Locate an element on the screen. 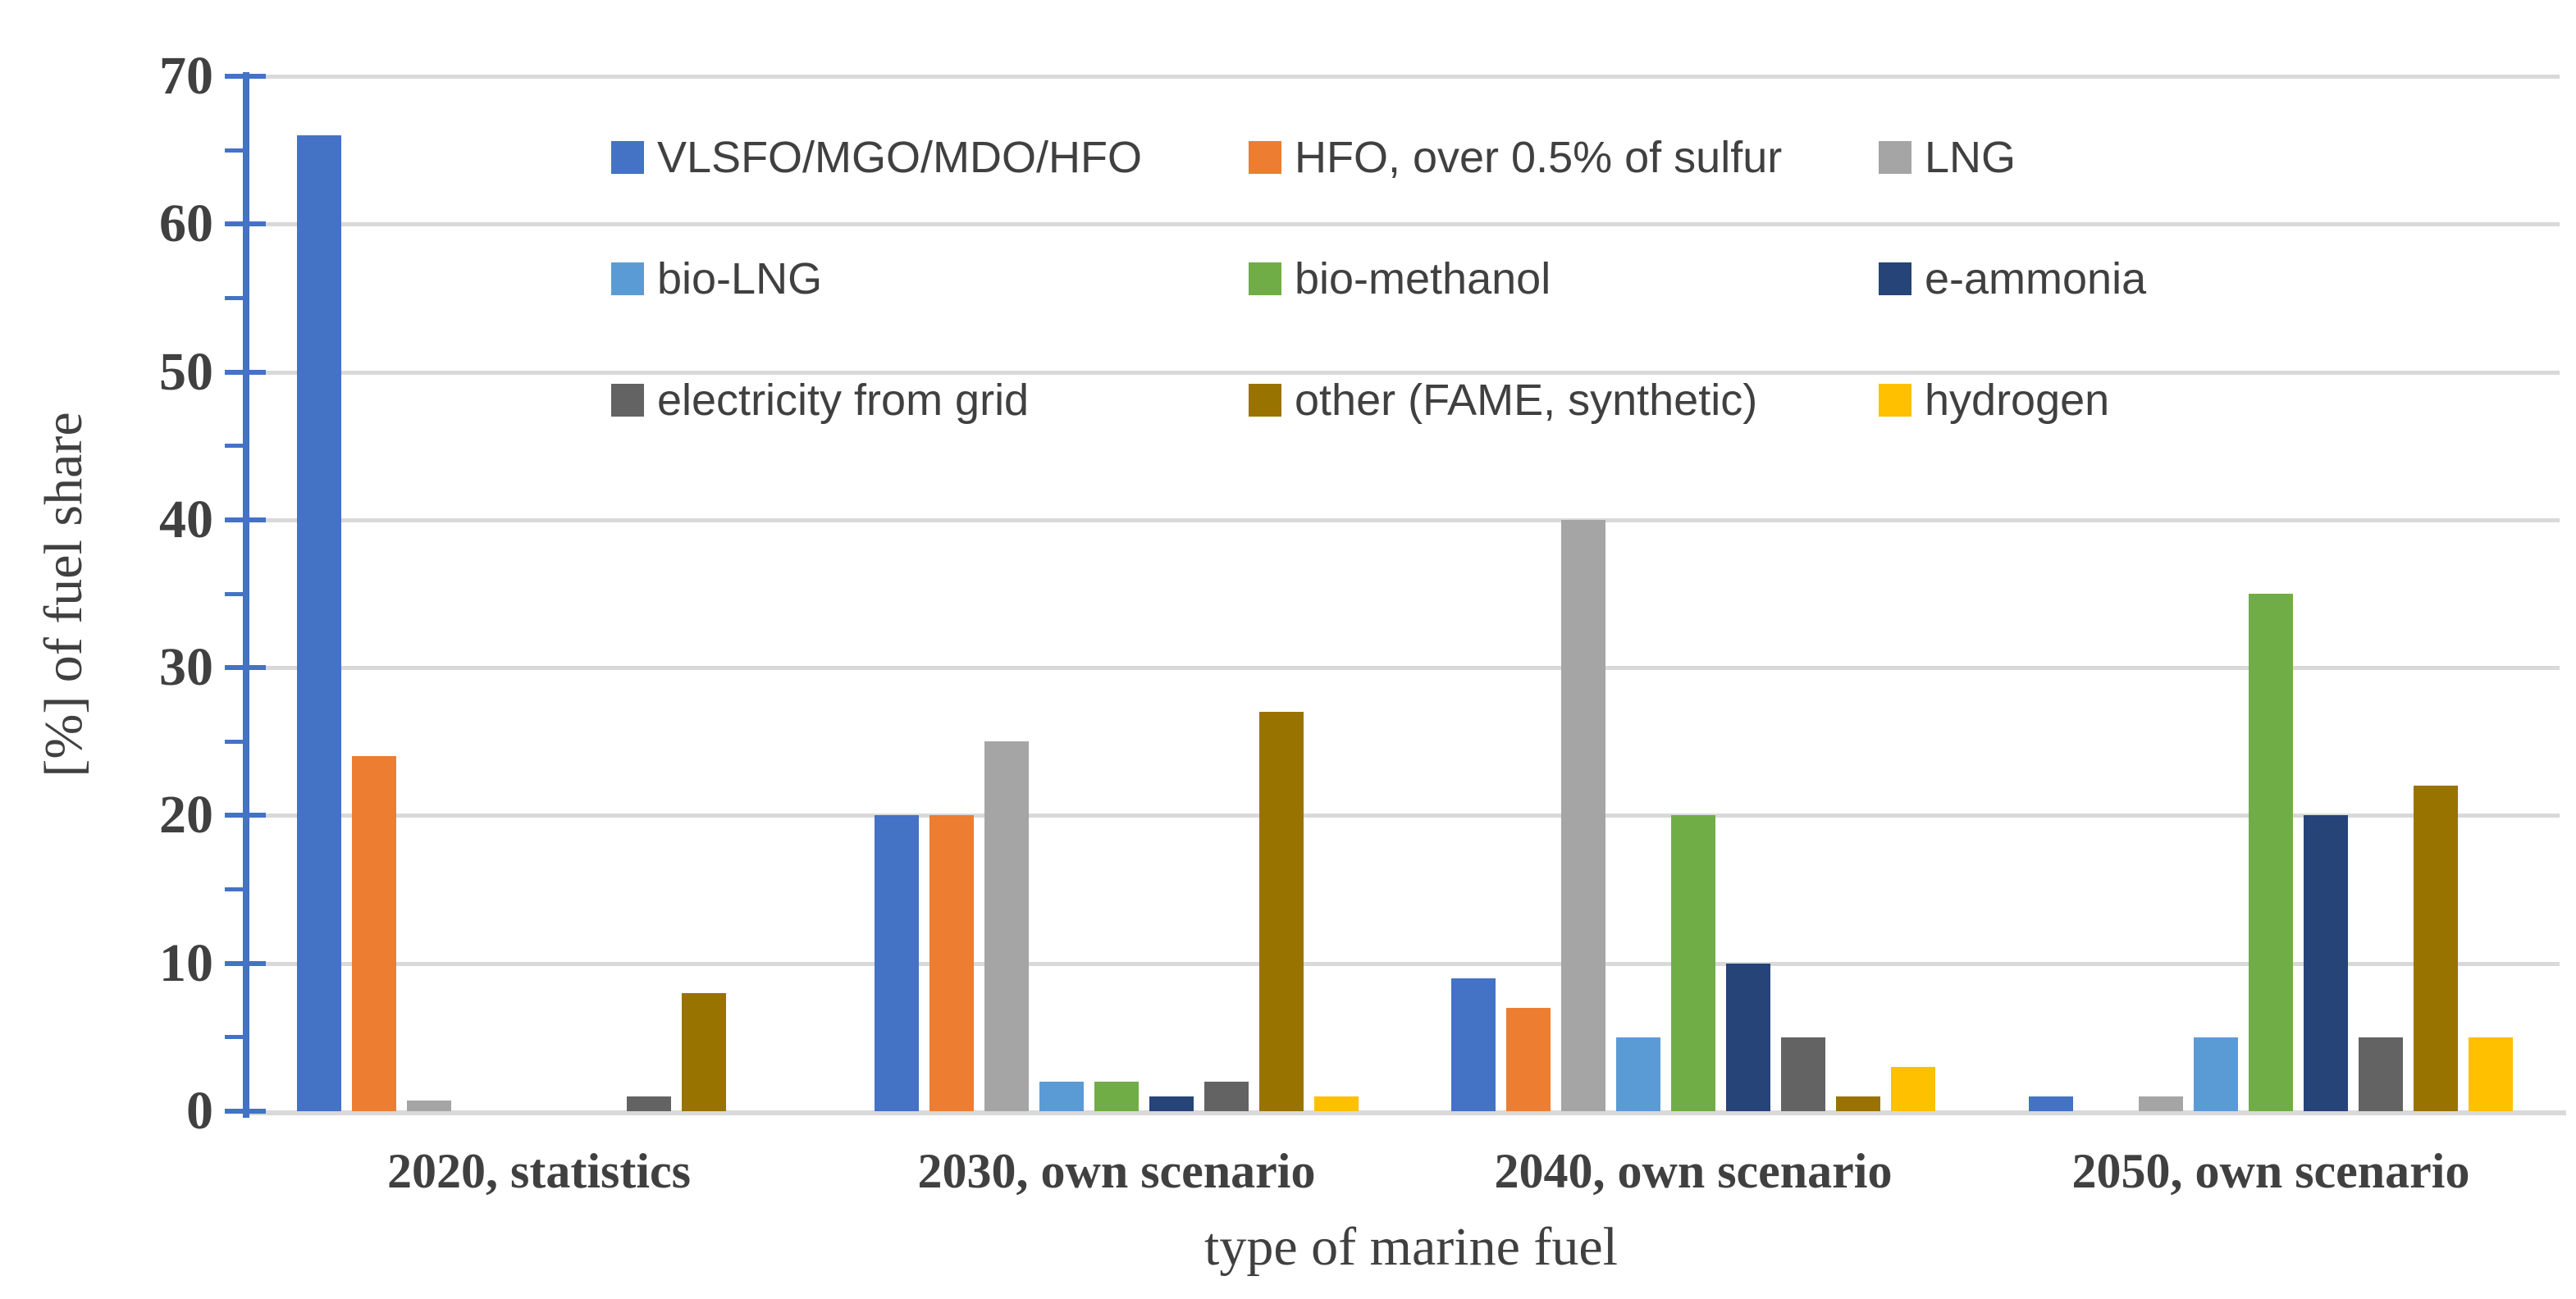 This screenshot has width=2576, height=1299. legend-item-e-ammonia: e-ammonia is located at coordinates (2012, 279).